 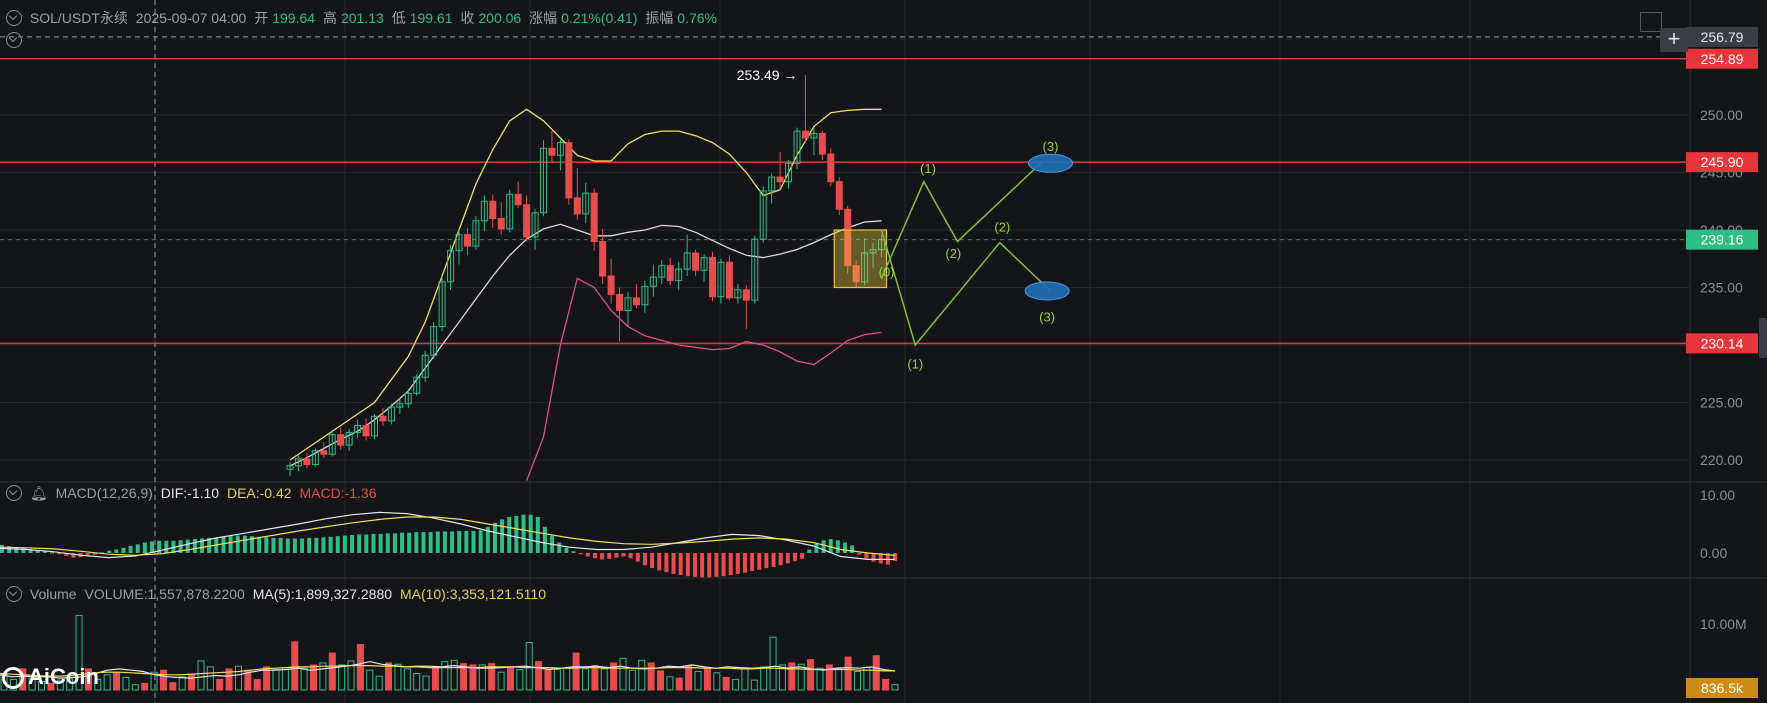 I want to click on symbol-name: SOL/USDT永续, so click(x=78, y=18).